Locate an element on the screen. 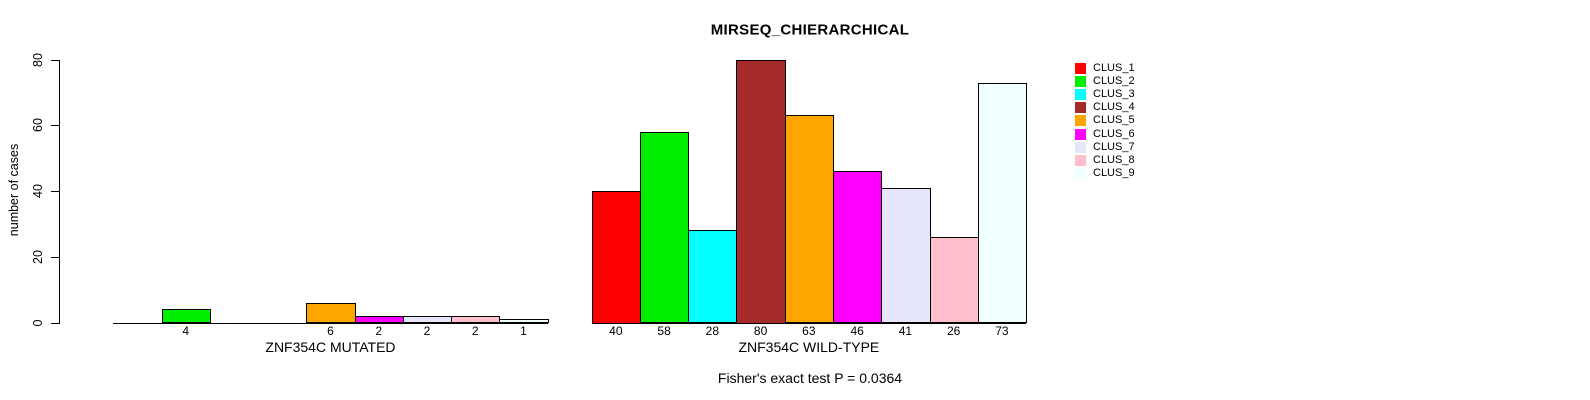 The image size is (1590, 400). legend-item: CLUS_6 is located at coordinates (1105, 134).